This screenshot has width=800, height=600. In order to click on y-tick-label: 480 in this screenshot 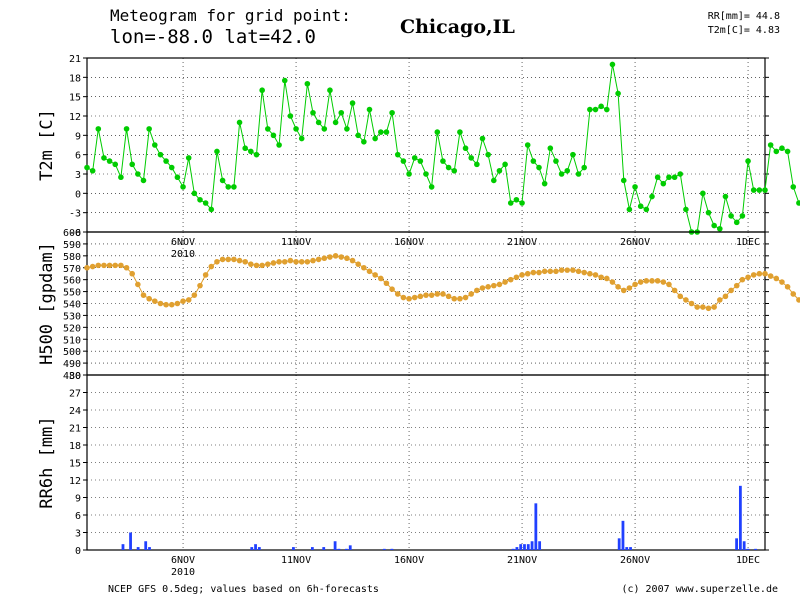, I will do `click(72, 376)`.